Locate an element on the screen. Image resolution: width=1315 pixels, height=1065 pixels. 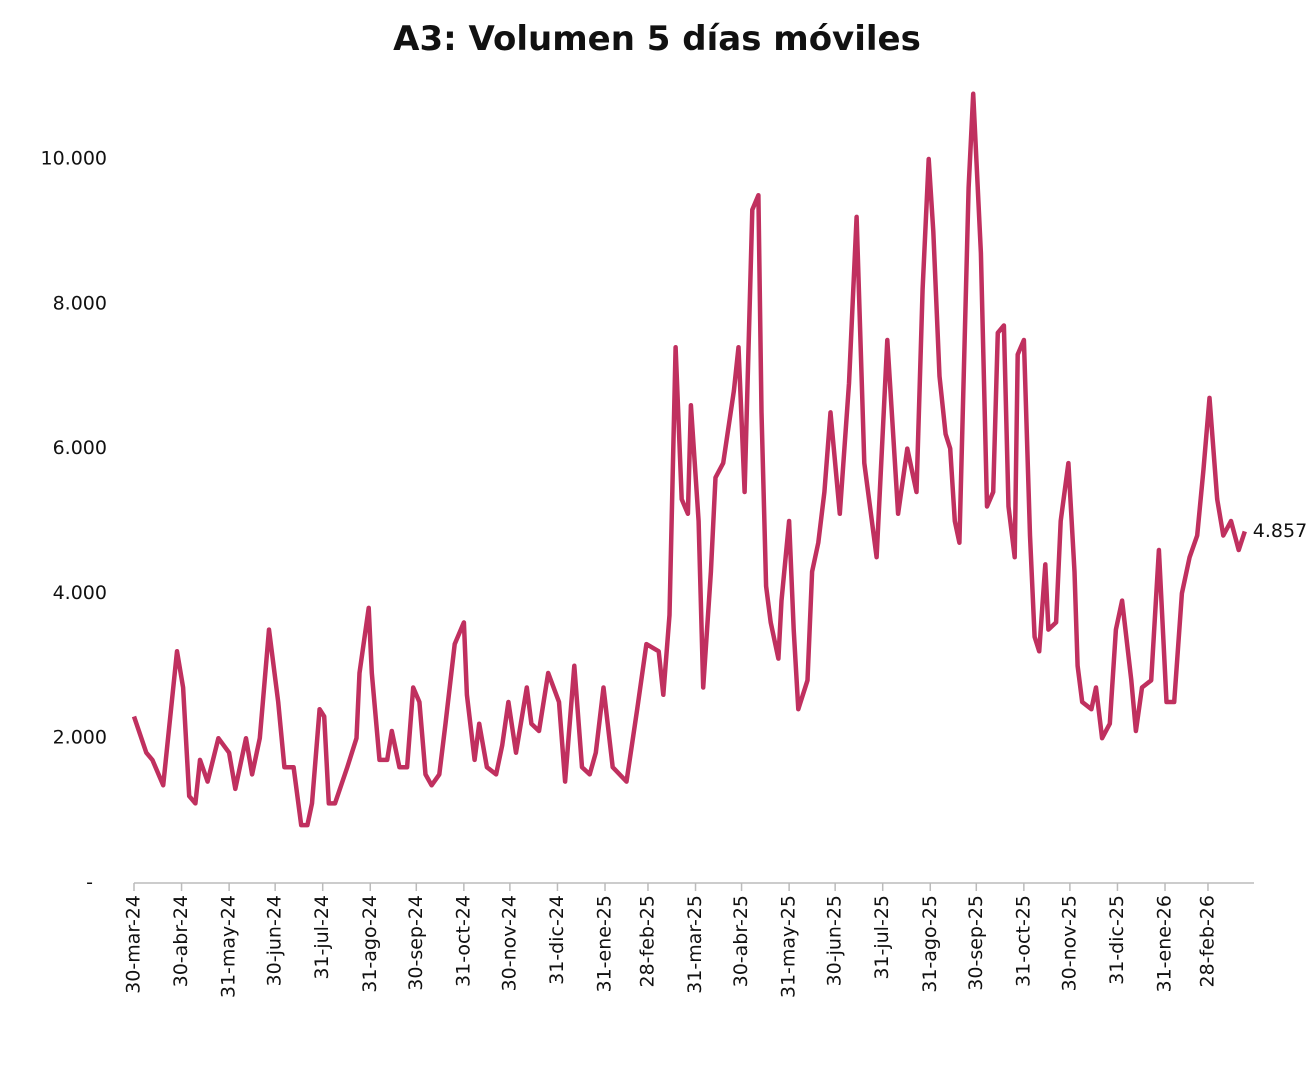
x-tick-label: 31-oct-25 is located at coordinates (1023, 941).